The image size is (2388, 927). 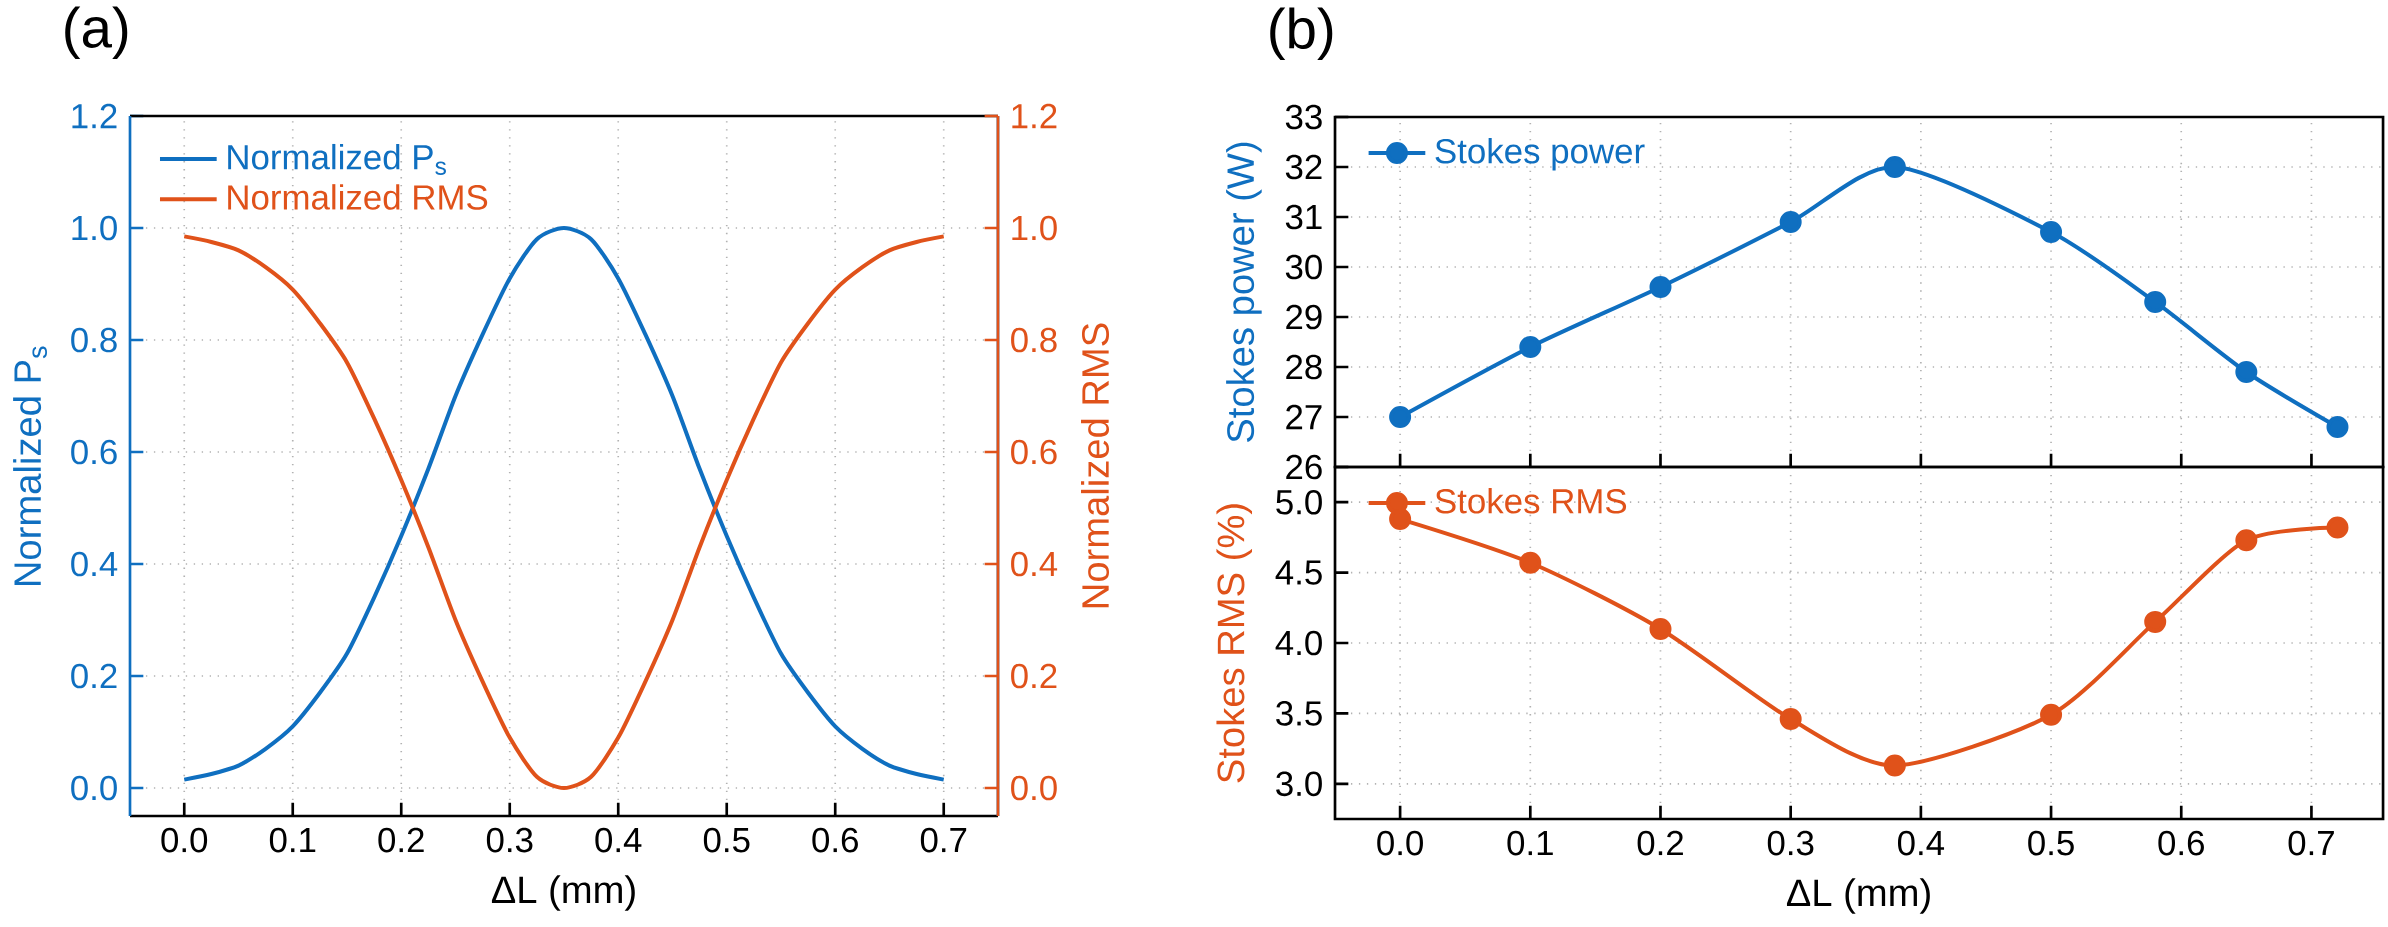 I want to click on y-tick-label: 33, so click(x=1303, y=117).